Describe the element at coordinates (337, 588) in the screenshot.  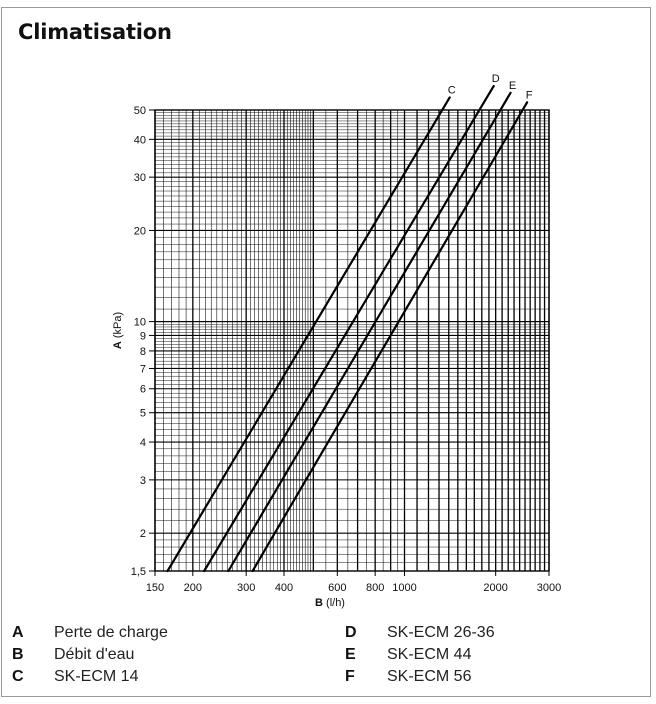
I see `x-tick-label: 600` at that location.